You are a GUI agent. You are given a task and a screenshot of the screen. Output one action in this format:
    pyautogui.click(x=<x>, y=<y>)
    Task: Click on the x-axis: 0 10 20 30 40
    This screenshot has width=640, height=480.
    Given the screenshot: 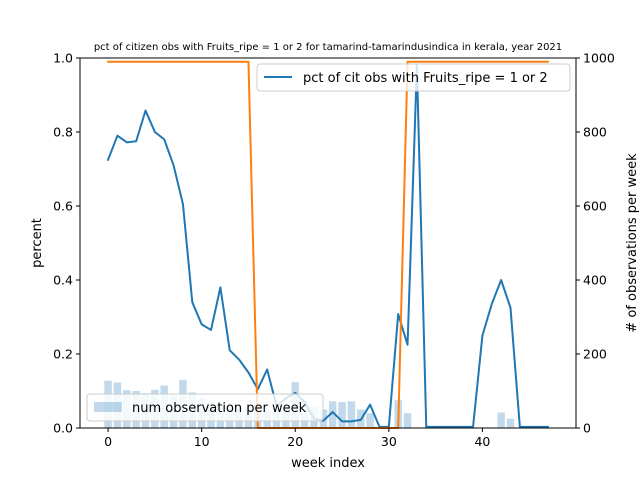 What is the action you would take?
    pyautogui.click(x=297, y=438)
    